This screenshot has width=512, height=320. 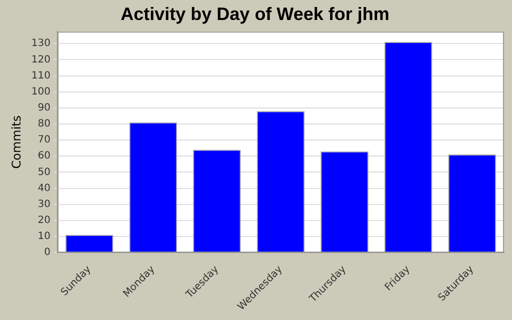 I want to click on y-tick-label: 110, so click(x=40, y=76).